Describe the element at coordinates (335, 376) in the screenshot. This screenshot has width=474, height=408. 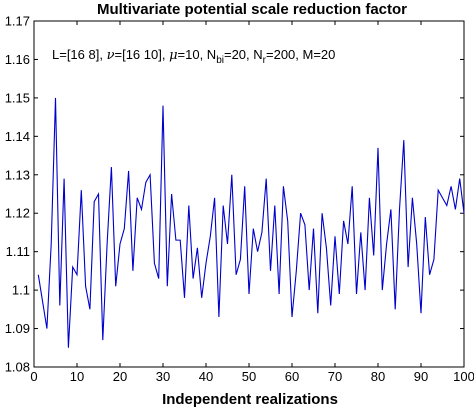
I see `x-tick-label: 70` at that location.